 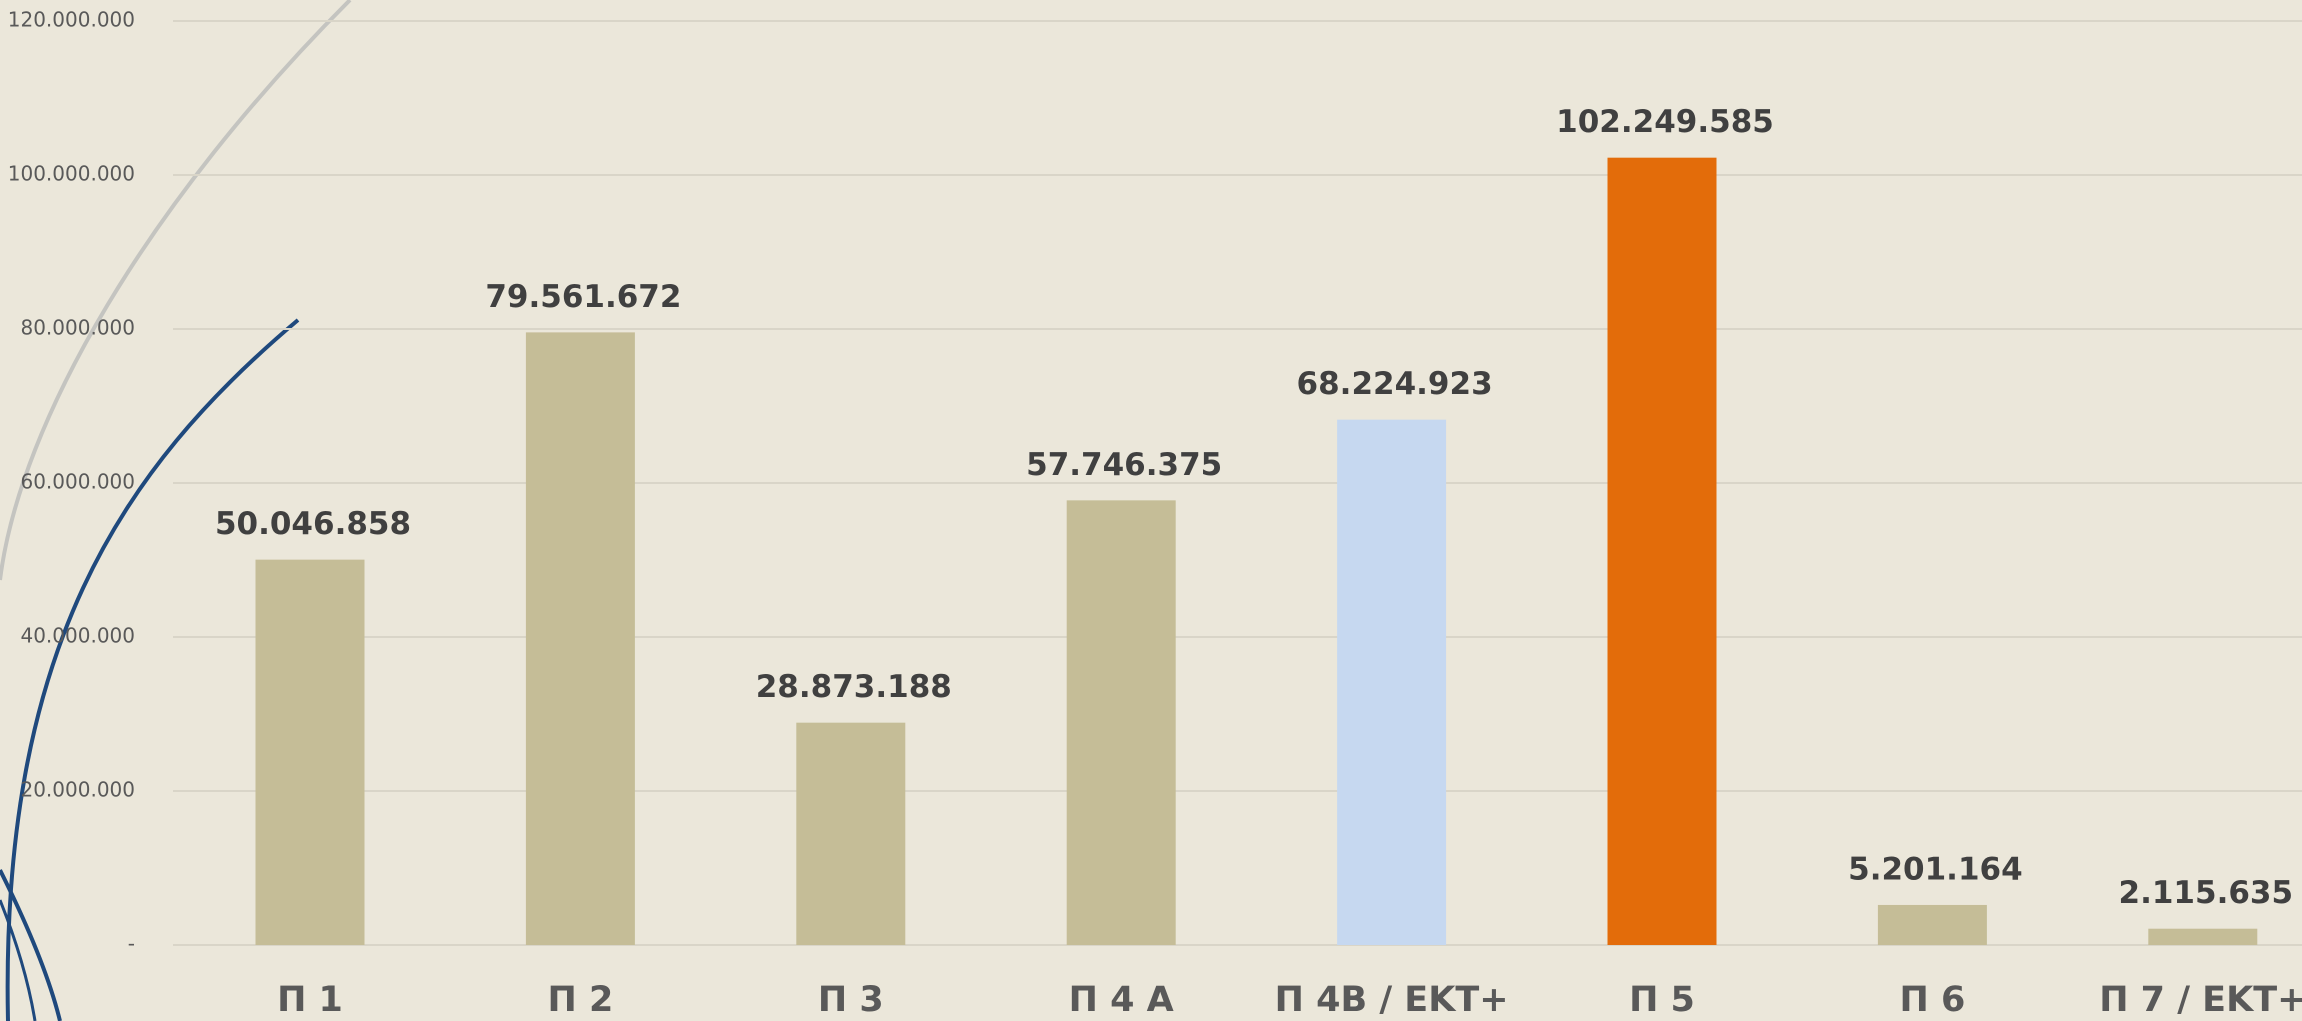 I want to click on y-tick-label: 120.000.000, so click(x=71, y=20).